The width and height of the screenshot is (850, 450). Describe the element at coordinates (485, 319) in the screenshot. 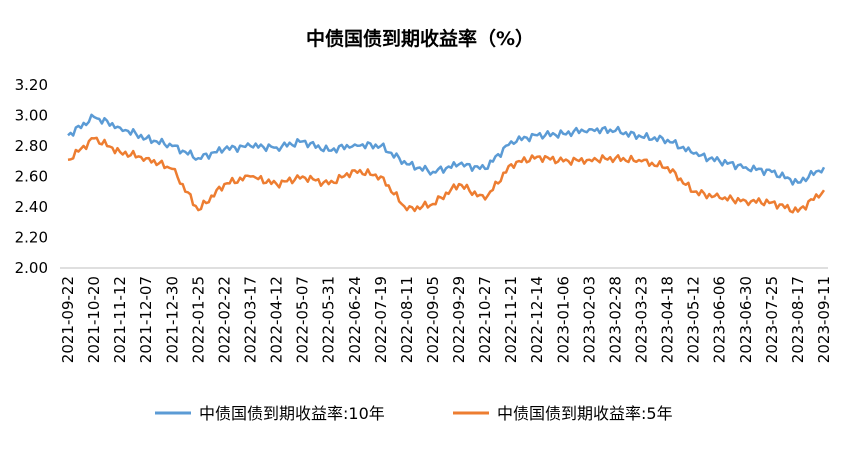

I see `x-tick-label: 2022-10-27` at that location.